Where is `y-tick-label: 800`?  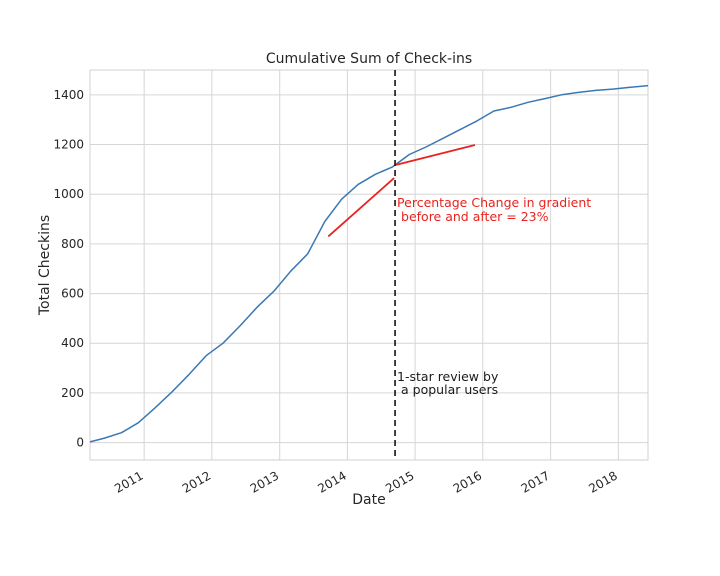 y-tick-label: 800 is located at coordinates (72, 244).